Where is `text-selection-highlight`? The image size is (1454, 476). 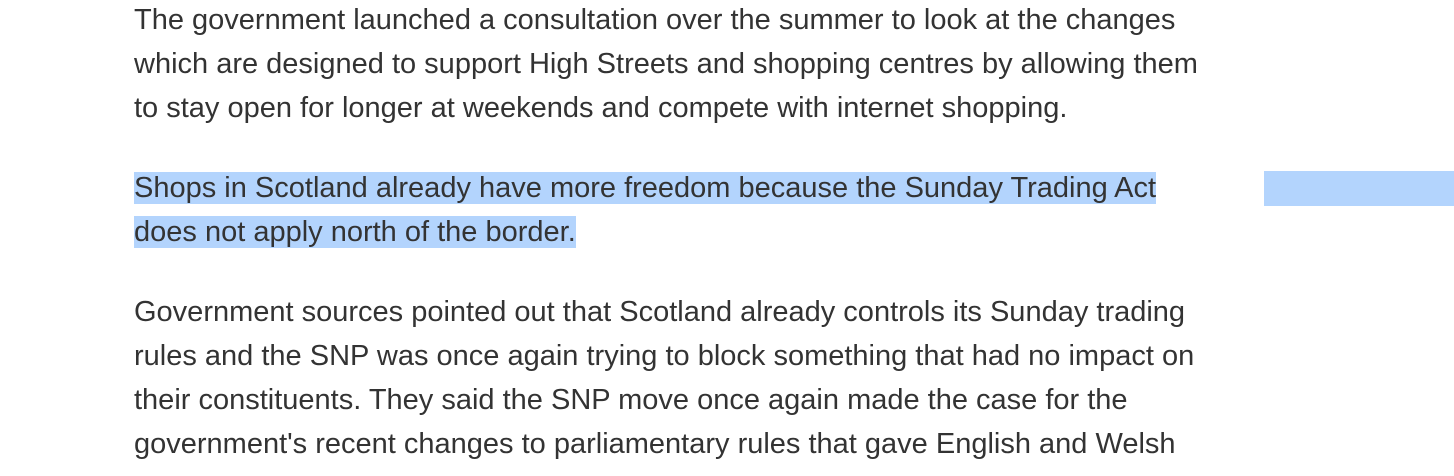 text-selection-highlight is located at coordinates (1359, 188).